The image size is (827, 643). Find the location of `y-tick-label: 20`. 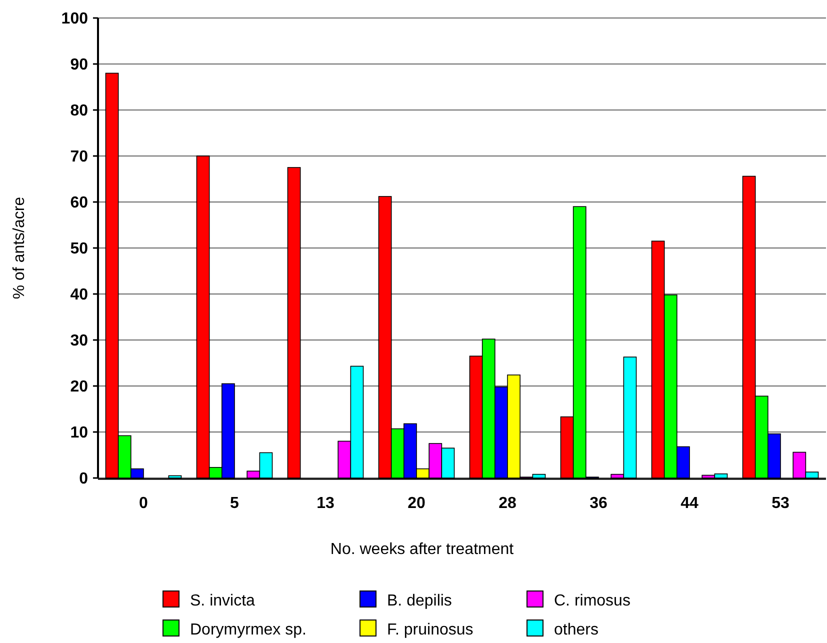

y-tick-label: 20 is located at coordinates (79, 387).